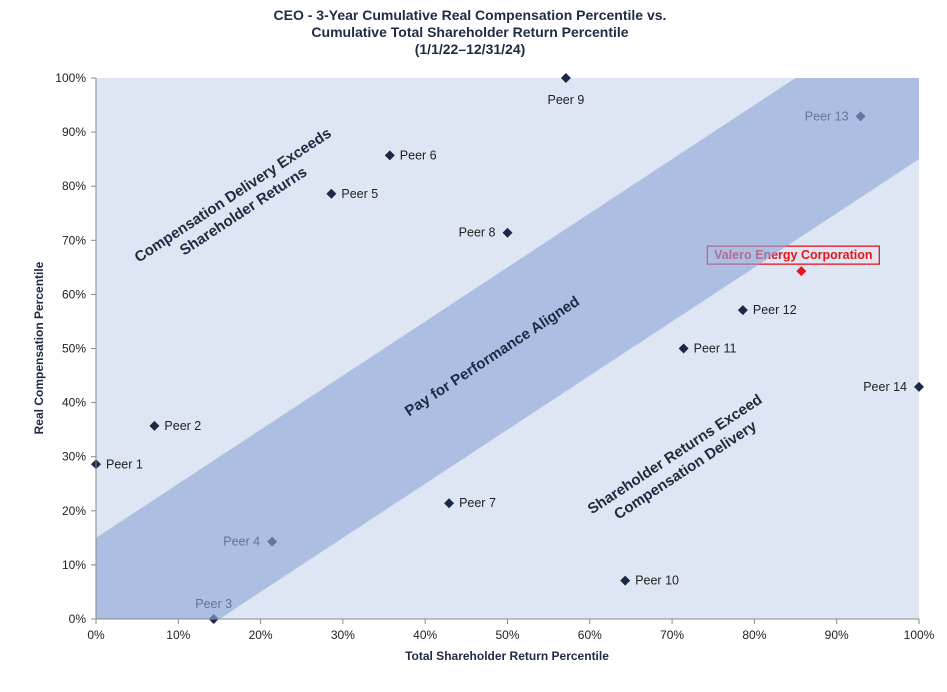 This screenshot has width=947, height=692. I want to click on point-label: Peer 12, so click(775, 310).